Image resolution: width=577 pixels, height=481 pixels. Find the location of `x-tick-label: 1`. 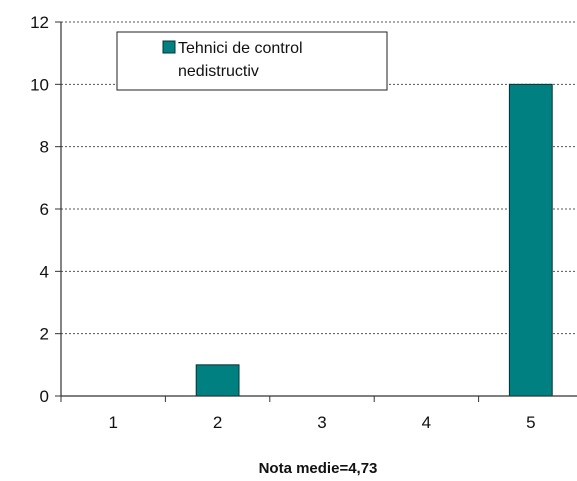

x-tick-label: 1 is located at coordinates (112, 422).